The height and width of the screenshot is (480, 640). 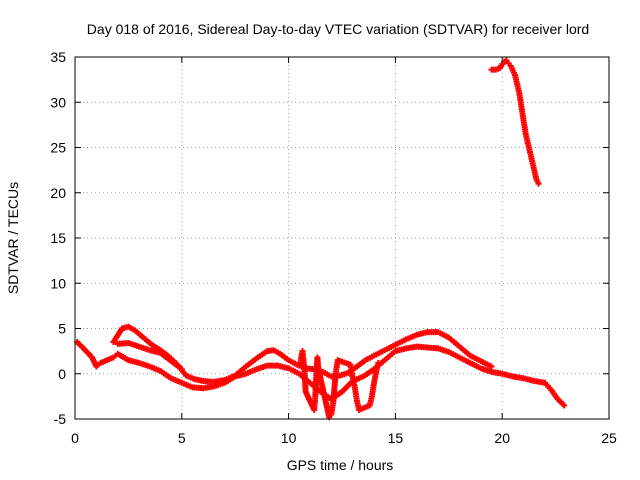 I want to click on x-tick-label: 10, so click(x=289, y=438).